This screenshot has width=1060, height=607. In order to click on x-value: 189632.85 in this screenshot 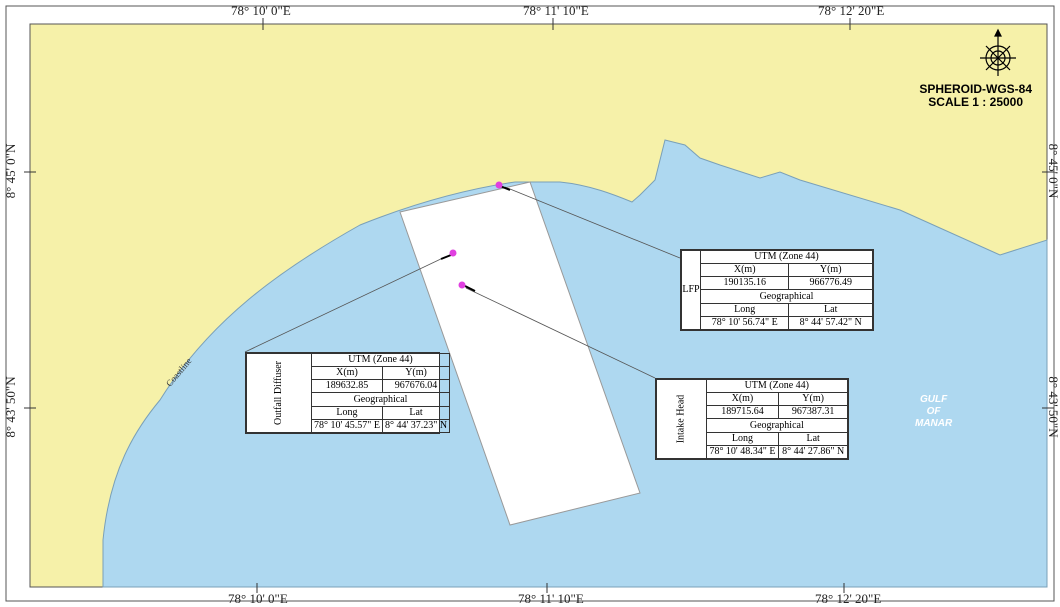, I will do `click(346, 386)`.